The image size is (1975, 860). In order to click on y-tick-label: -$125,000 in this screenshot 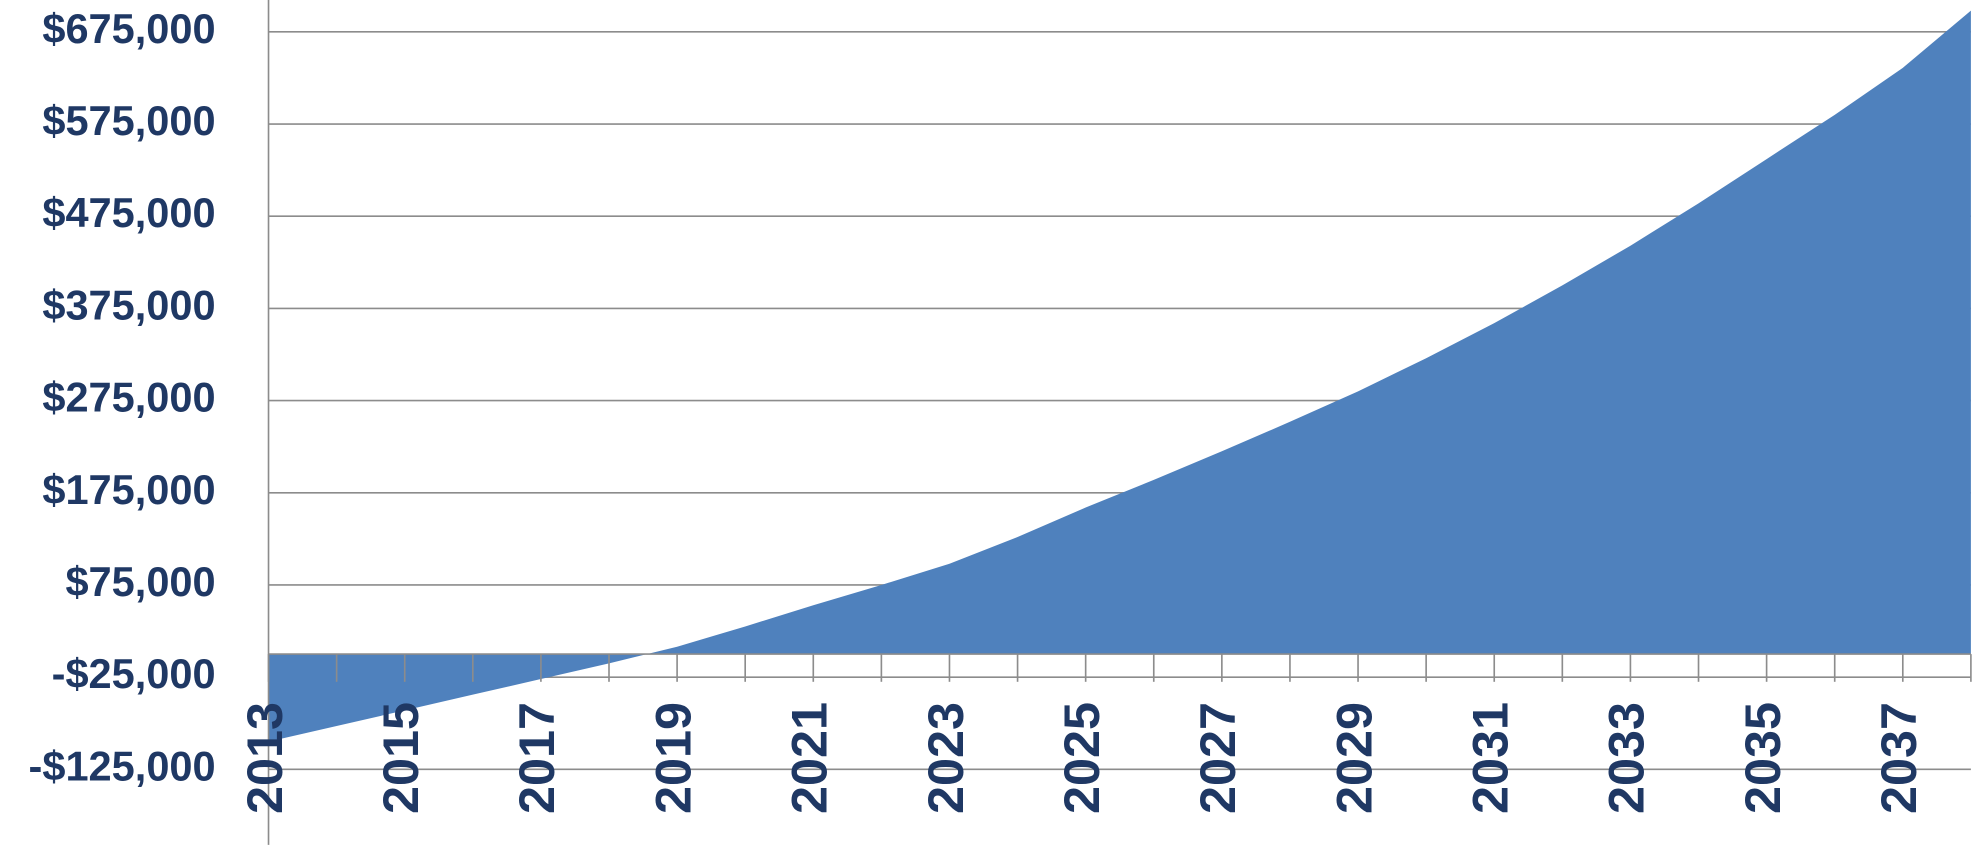, I will do `click(122, 765)`.